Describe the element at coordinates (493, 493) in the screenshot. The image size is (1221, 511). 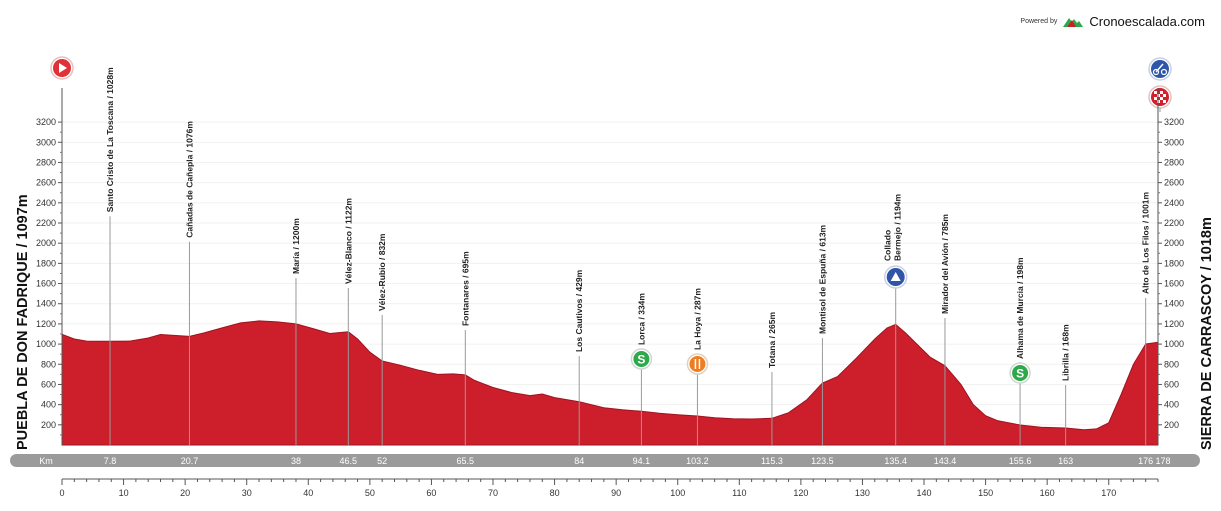
I see `x-tick-label: 70` at that location.